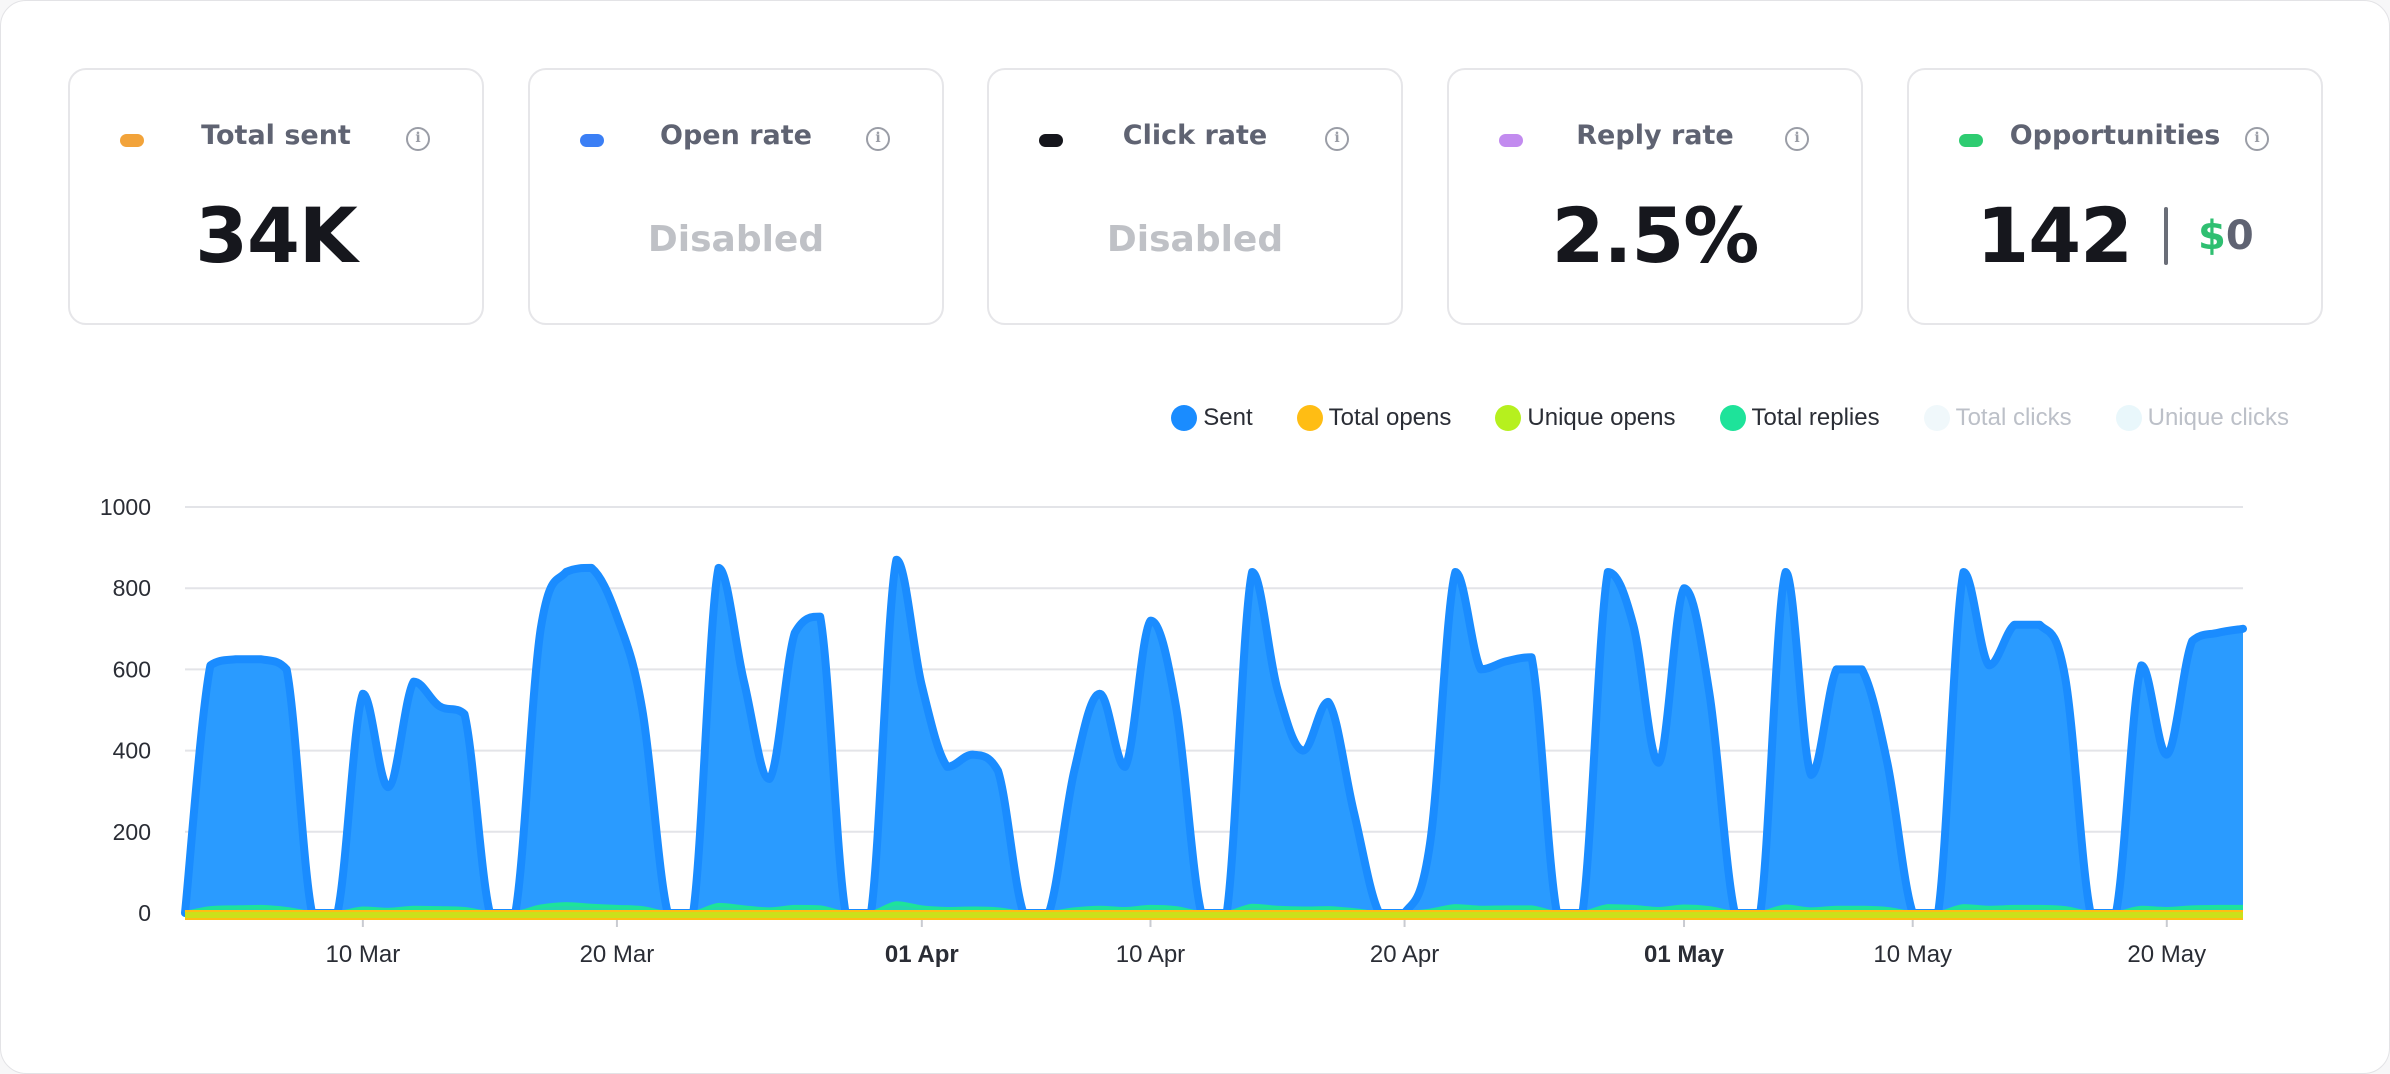 This screenshot has height=1074, width=2390. I want to click on open-rate-color-dot, so click(592, 140).